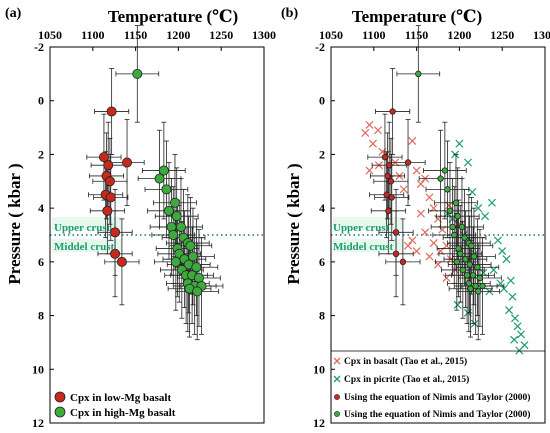  Describe the element at coordinates (459, 35) in the screenshot. I see `x-tick-label: 1200` at that location.